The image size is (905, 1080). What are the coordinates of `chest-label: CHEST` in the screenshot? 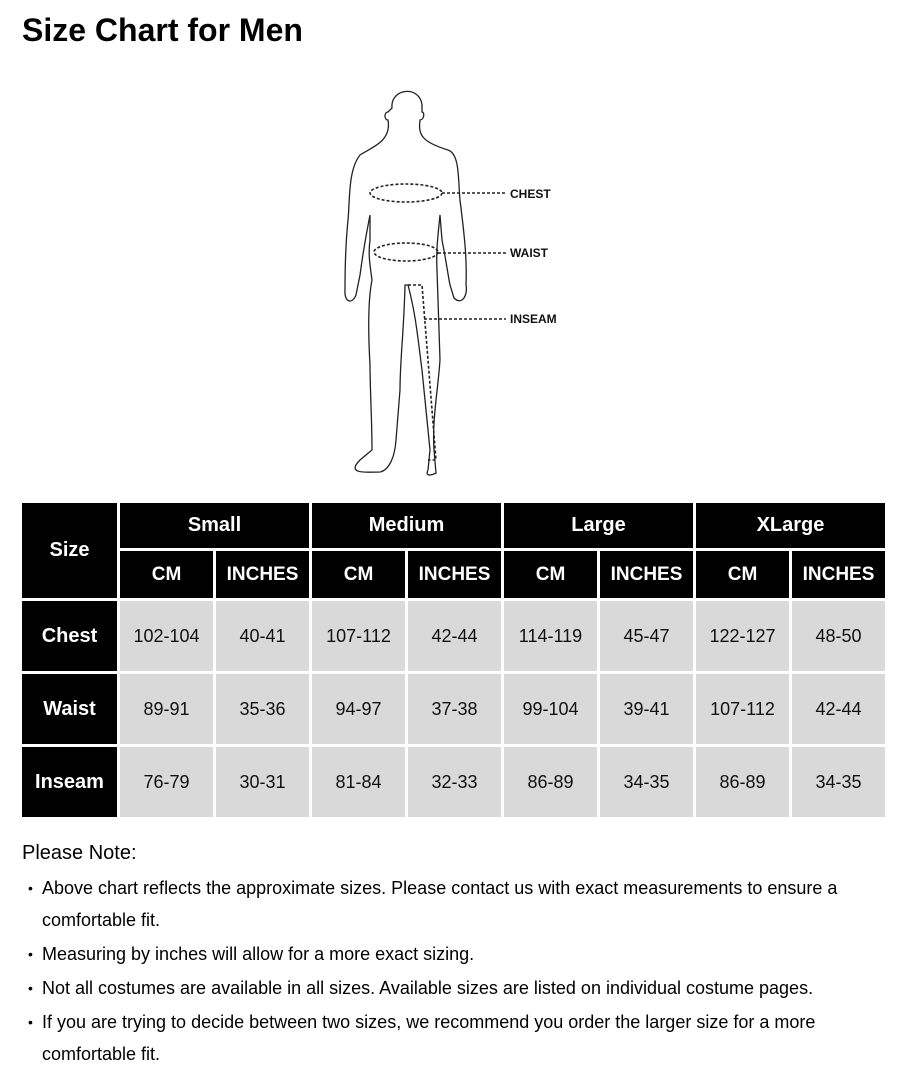 It's located at (530, 194).